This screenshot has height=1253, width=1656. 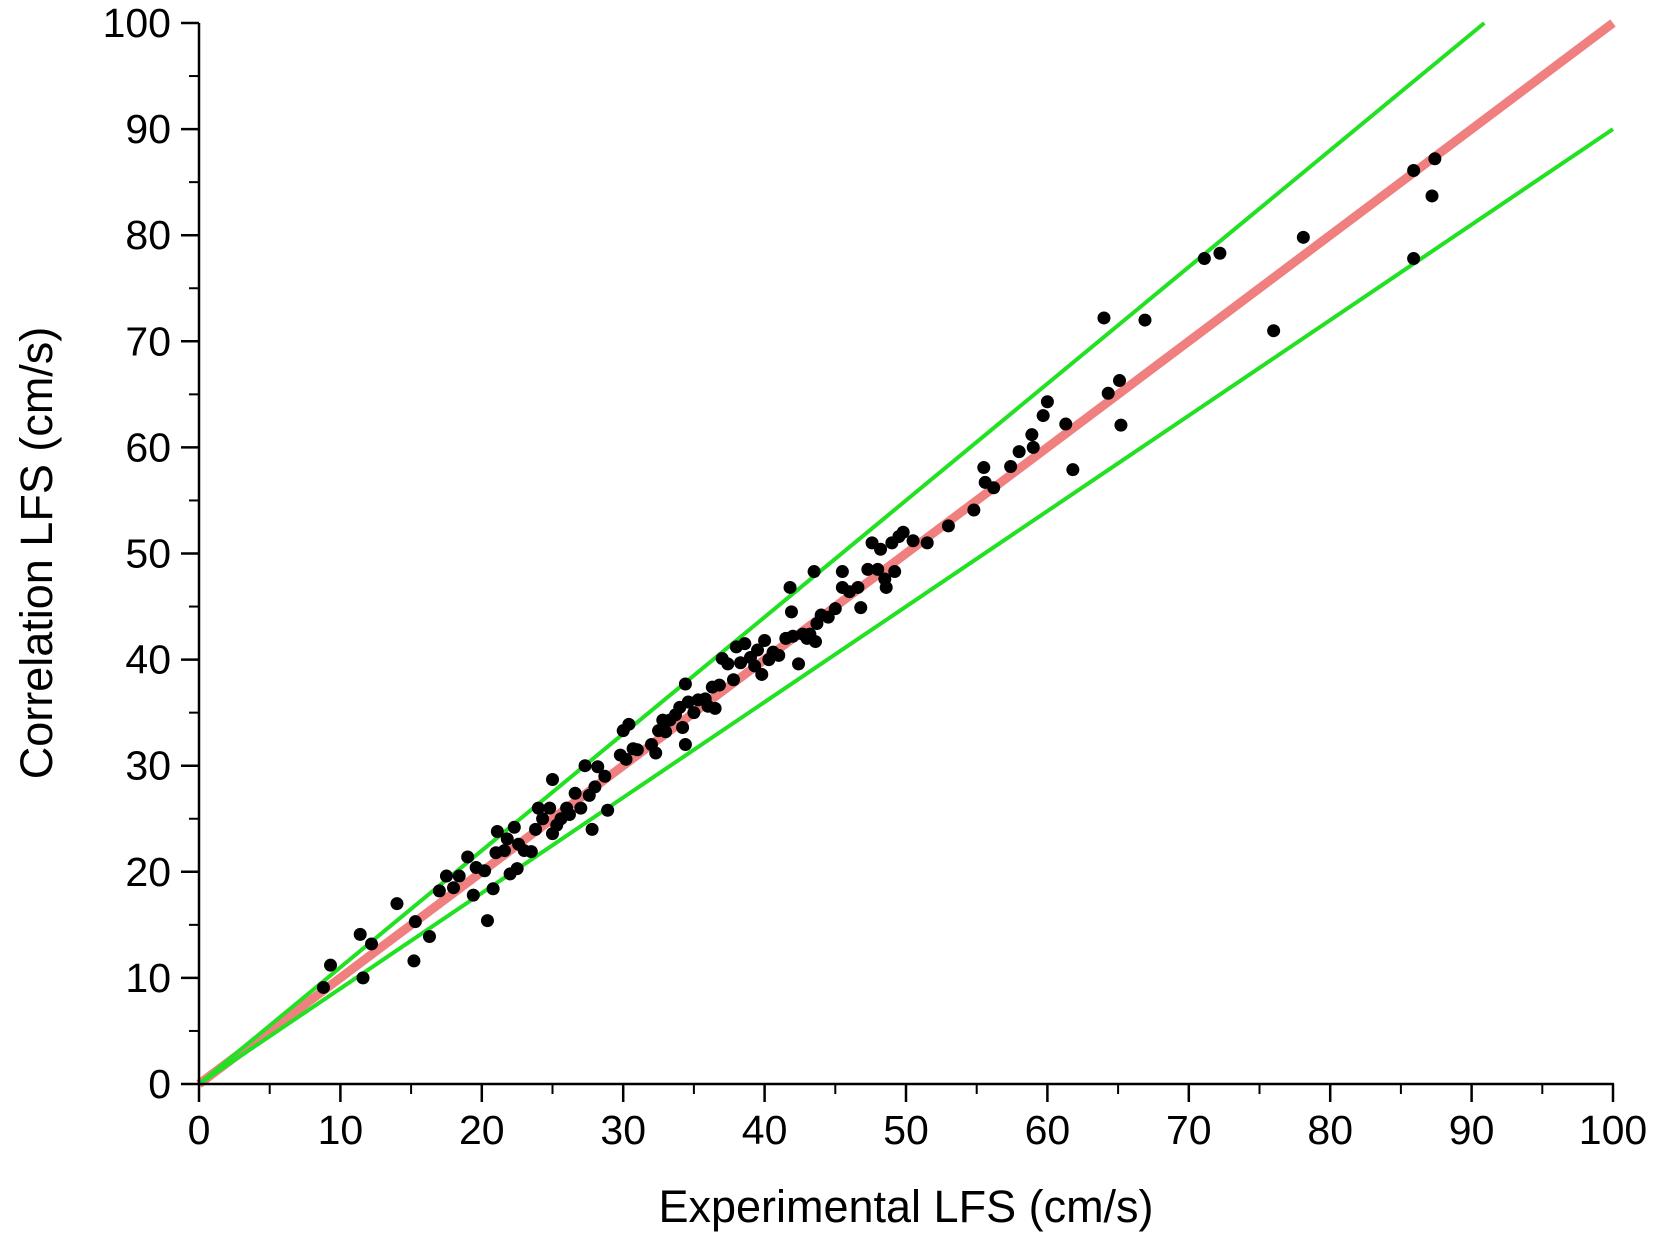 I want to click on y-tick-label: 50, so click(x=148, y=554).